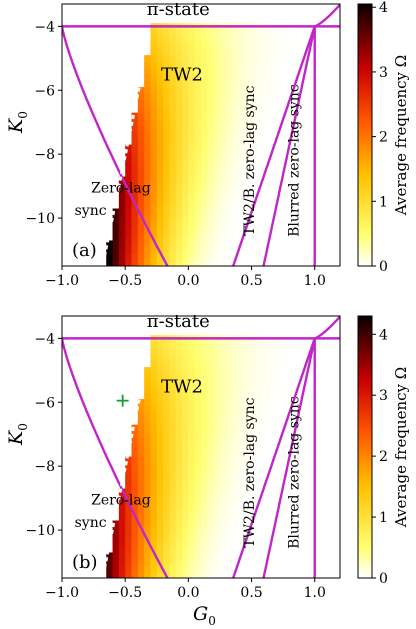  Describe the element at coordinates (40, 531) in the screenshot. I see `y-tick-label: −10` at that location.